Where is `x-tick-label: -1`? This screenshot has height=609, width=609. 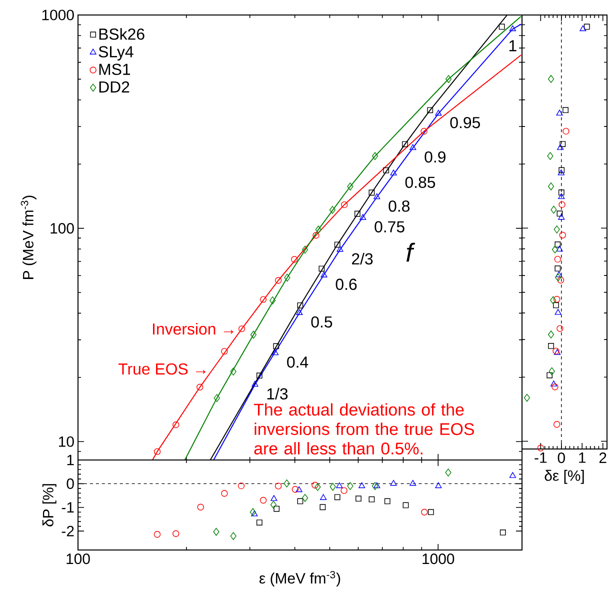
x-tick-label: -1 is located at coordinates (540, 457).